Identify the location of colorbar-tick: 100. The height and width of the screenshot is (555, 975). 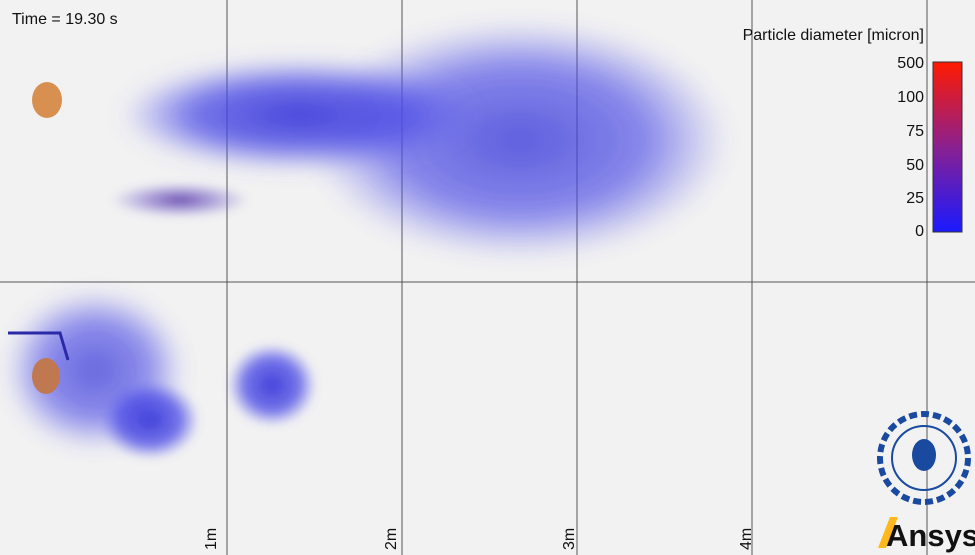
(910, 97).